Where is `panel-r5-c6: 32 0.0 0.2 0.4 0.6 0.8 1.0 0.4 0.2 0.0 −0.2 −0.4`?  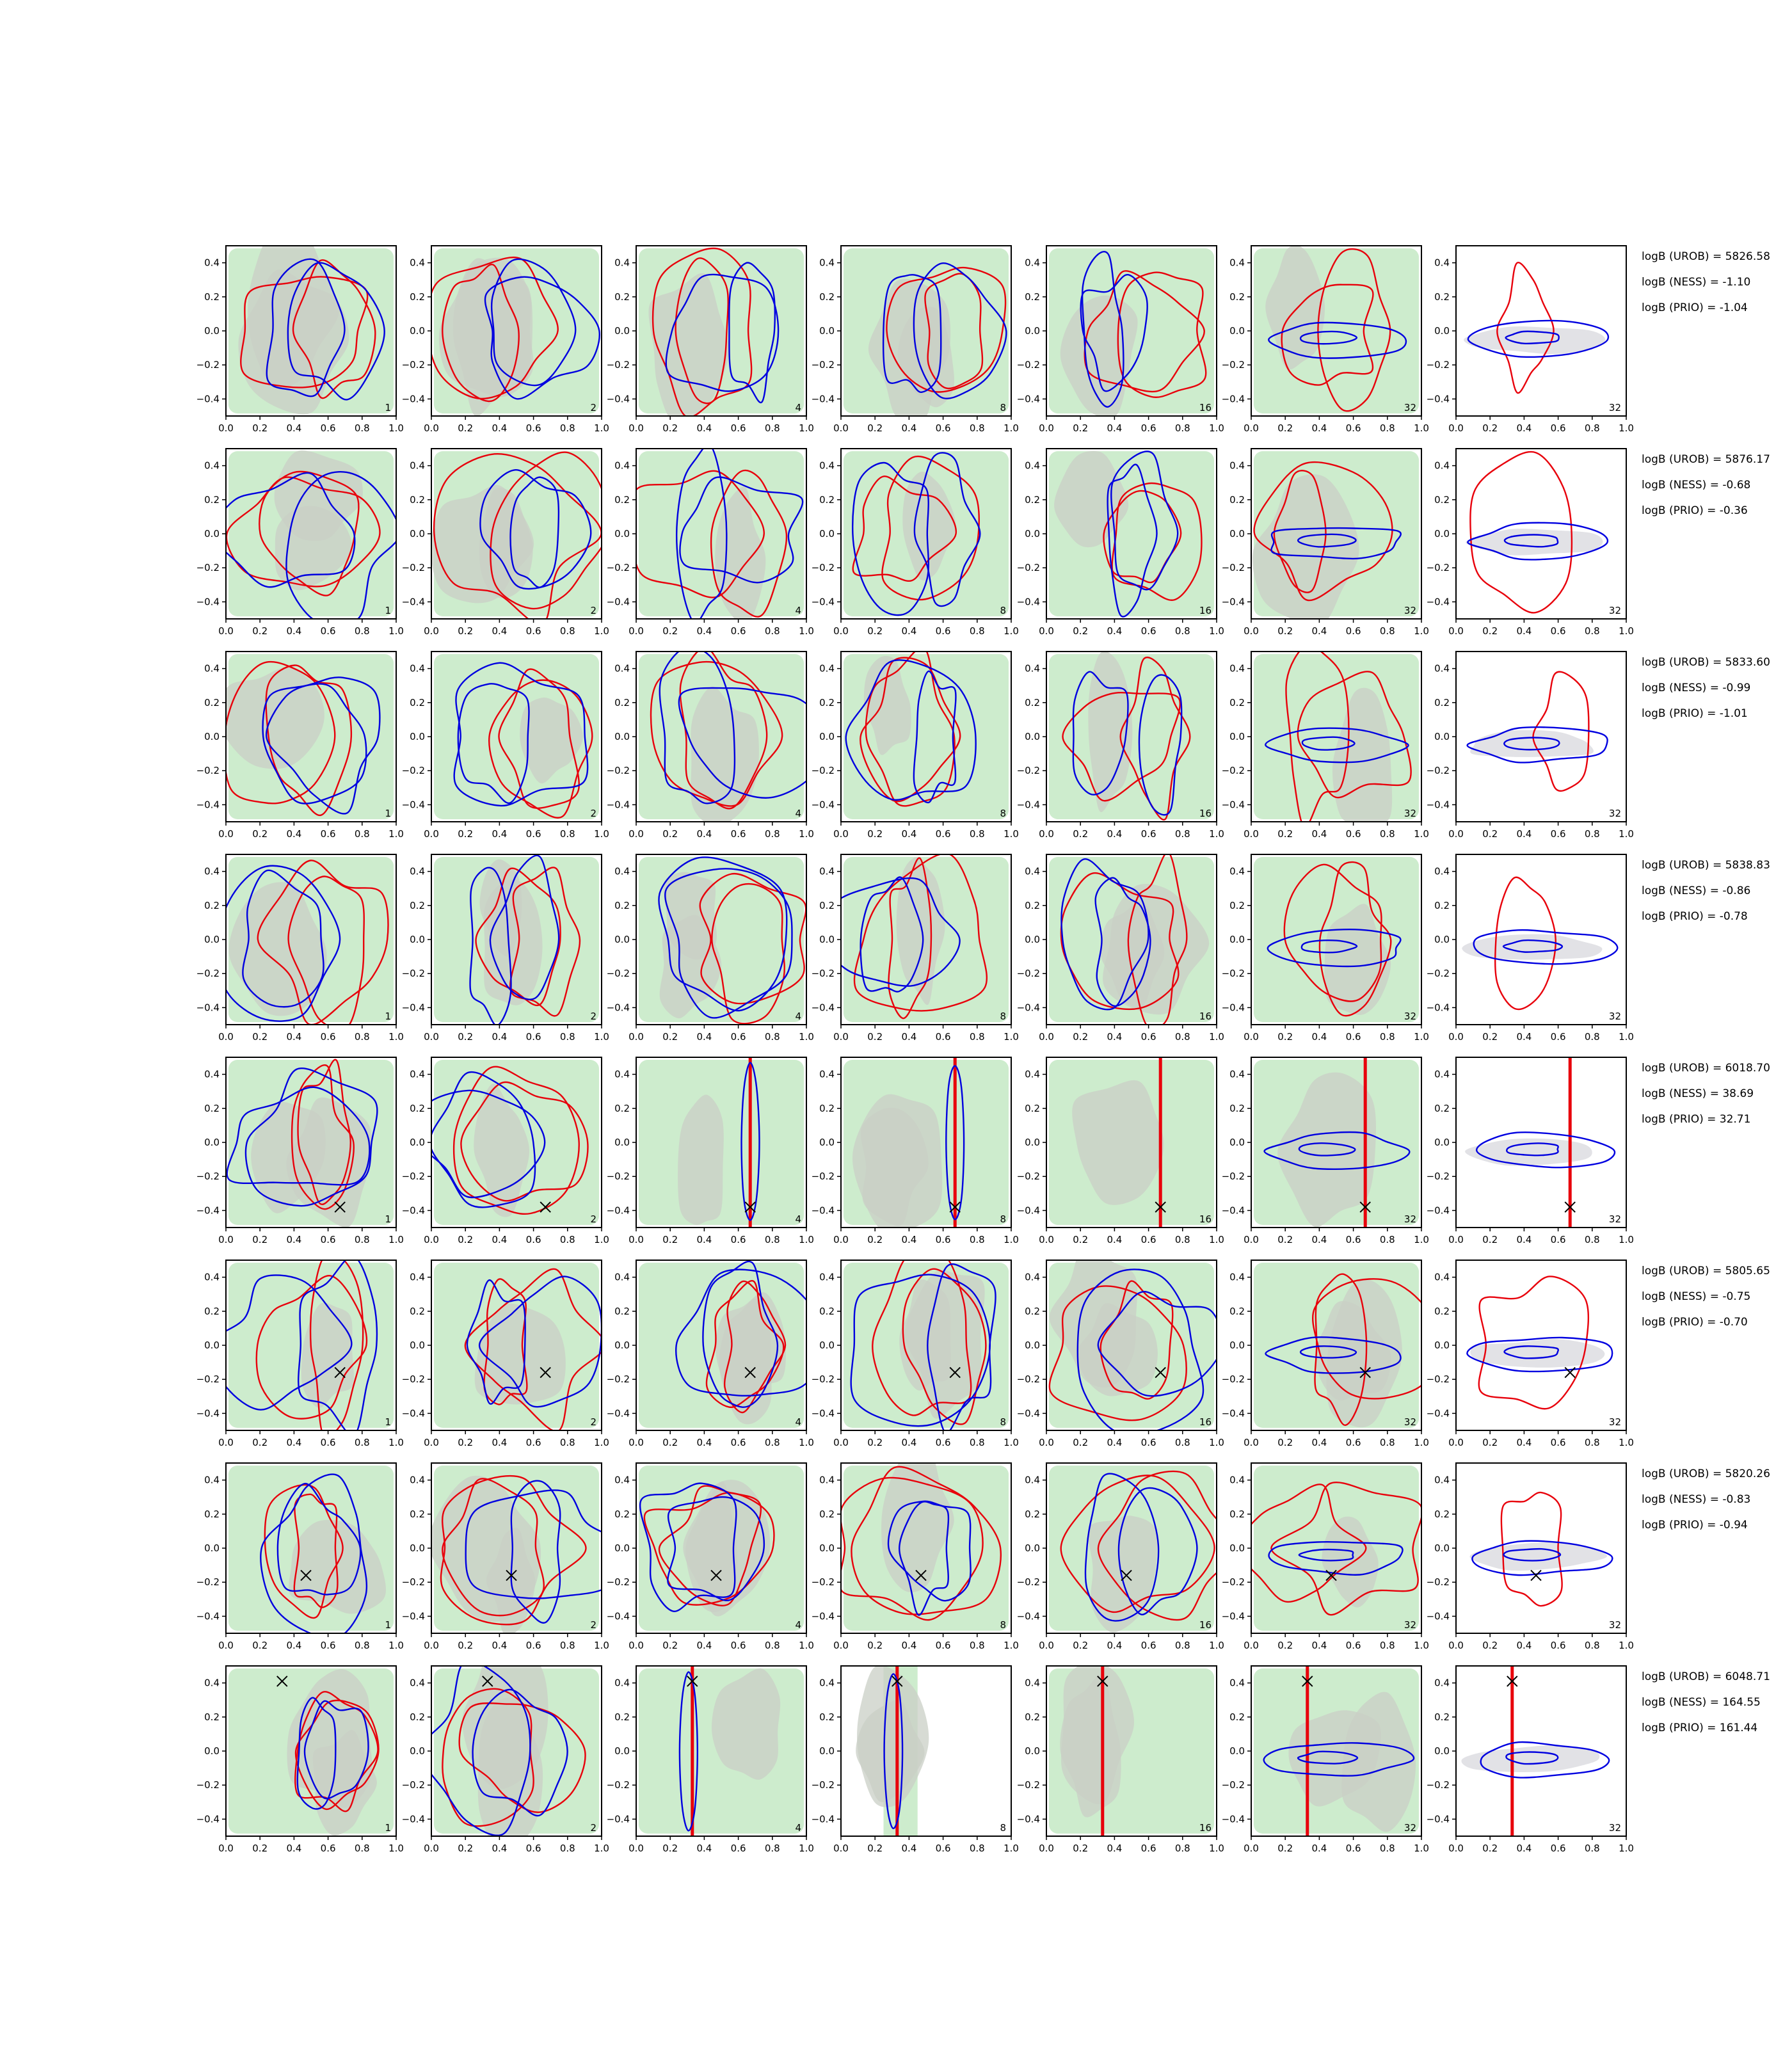 panel-r5-c6: 32 0.0 0.2 0.4 0.6 0.8 1.0 0.4 0.2 0.0 −0.2 −0.4 is located at coordinates (1325, 1151).